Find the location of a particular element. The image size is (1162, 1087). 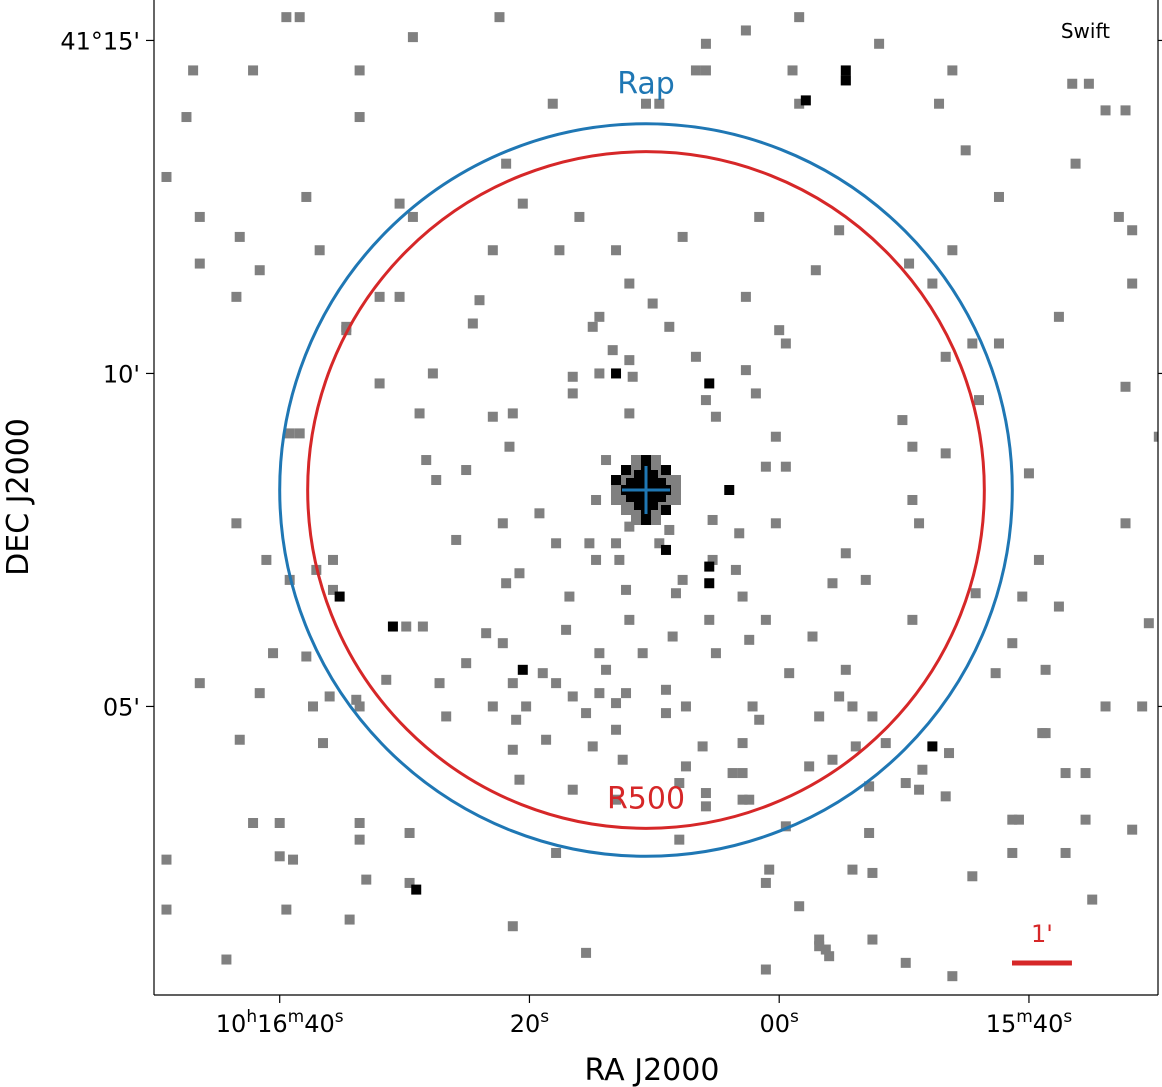

x-tick-label: 10h16m40s is located at coordinates (280, 1022).